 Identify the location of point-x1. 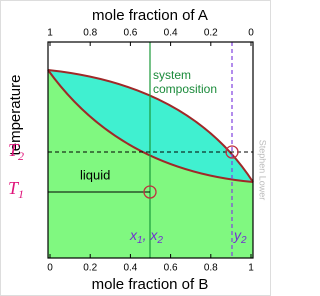
(150, 192).